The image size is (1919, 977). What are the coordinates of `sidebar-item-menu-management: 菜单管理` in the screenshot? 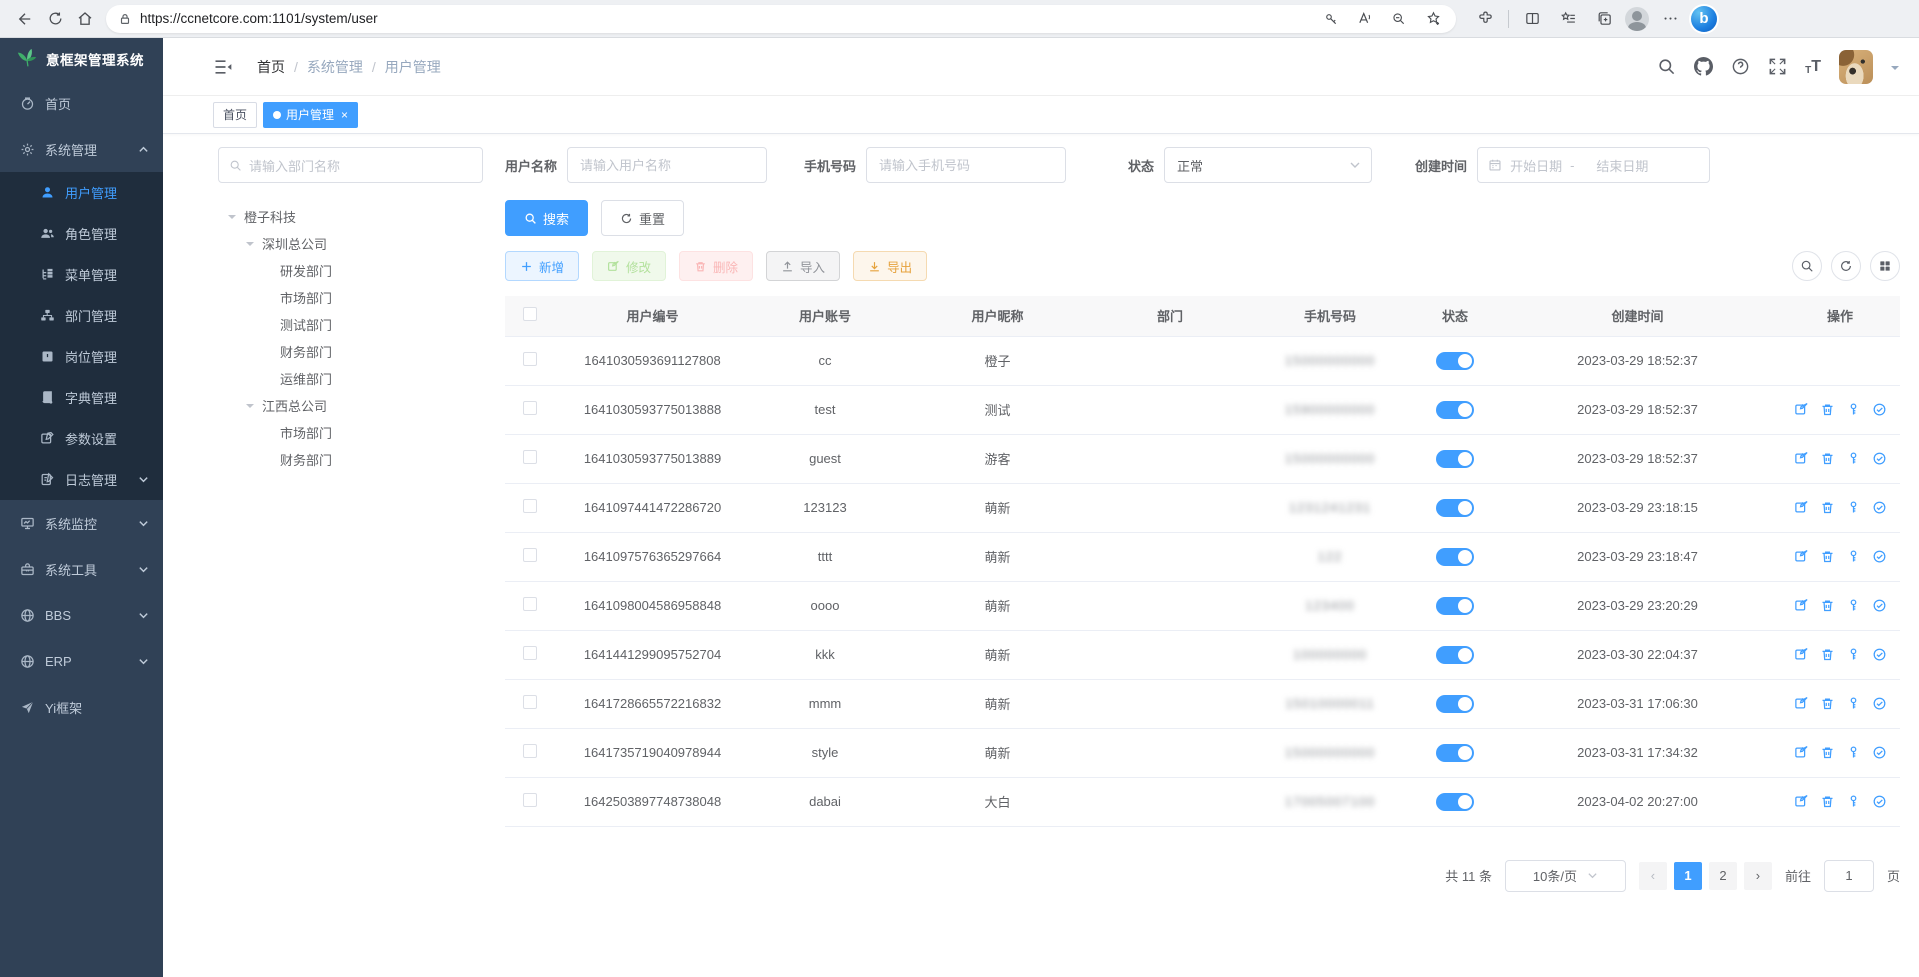 It's located at (81, 274).